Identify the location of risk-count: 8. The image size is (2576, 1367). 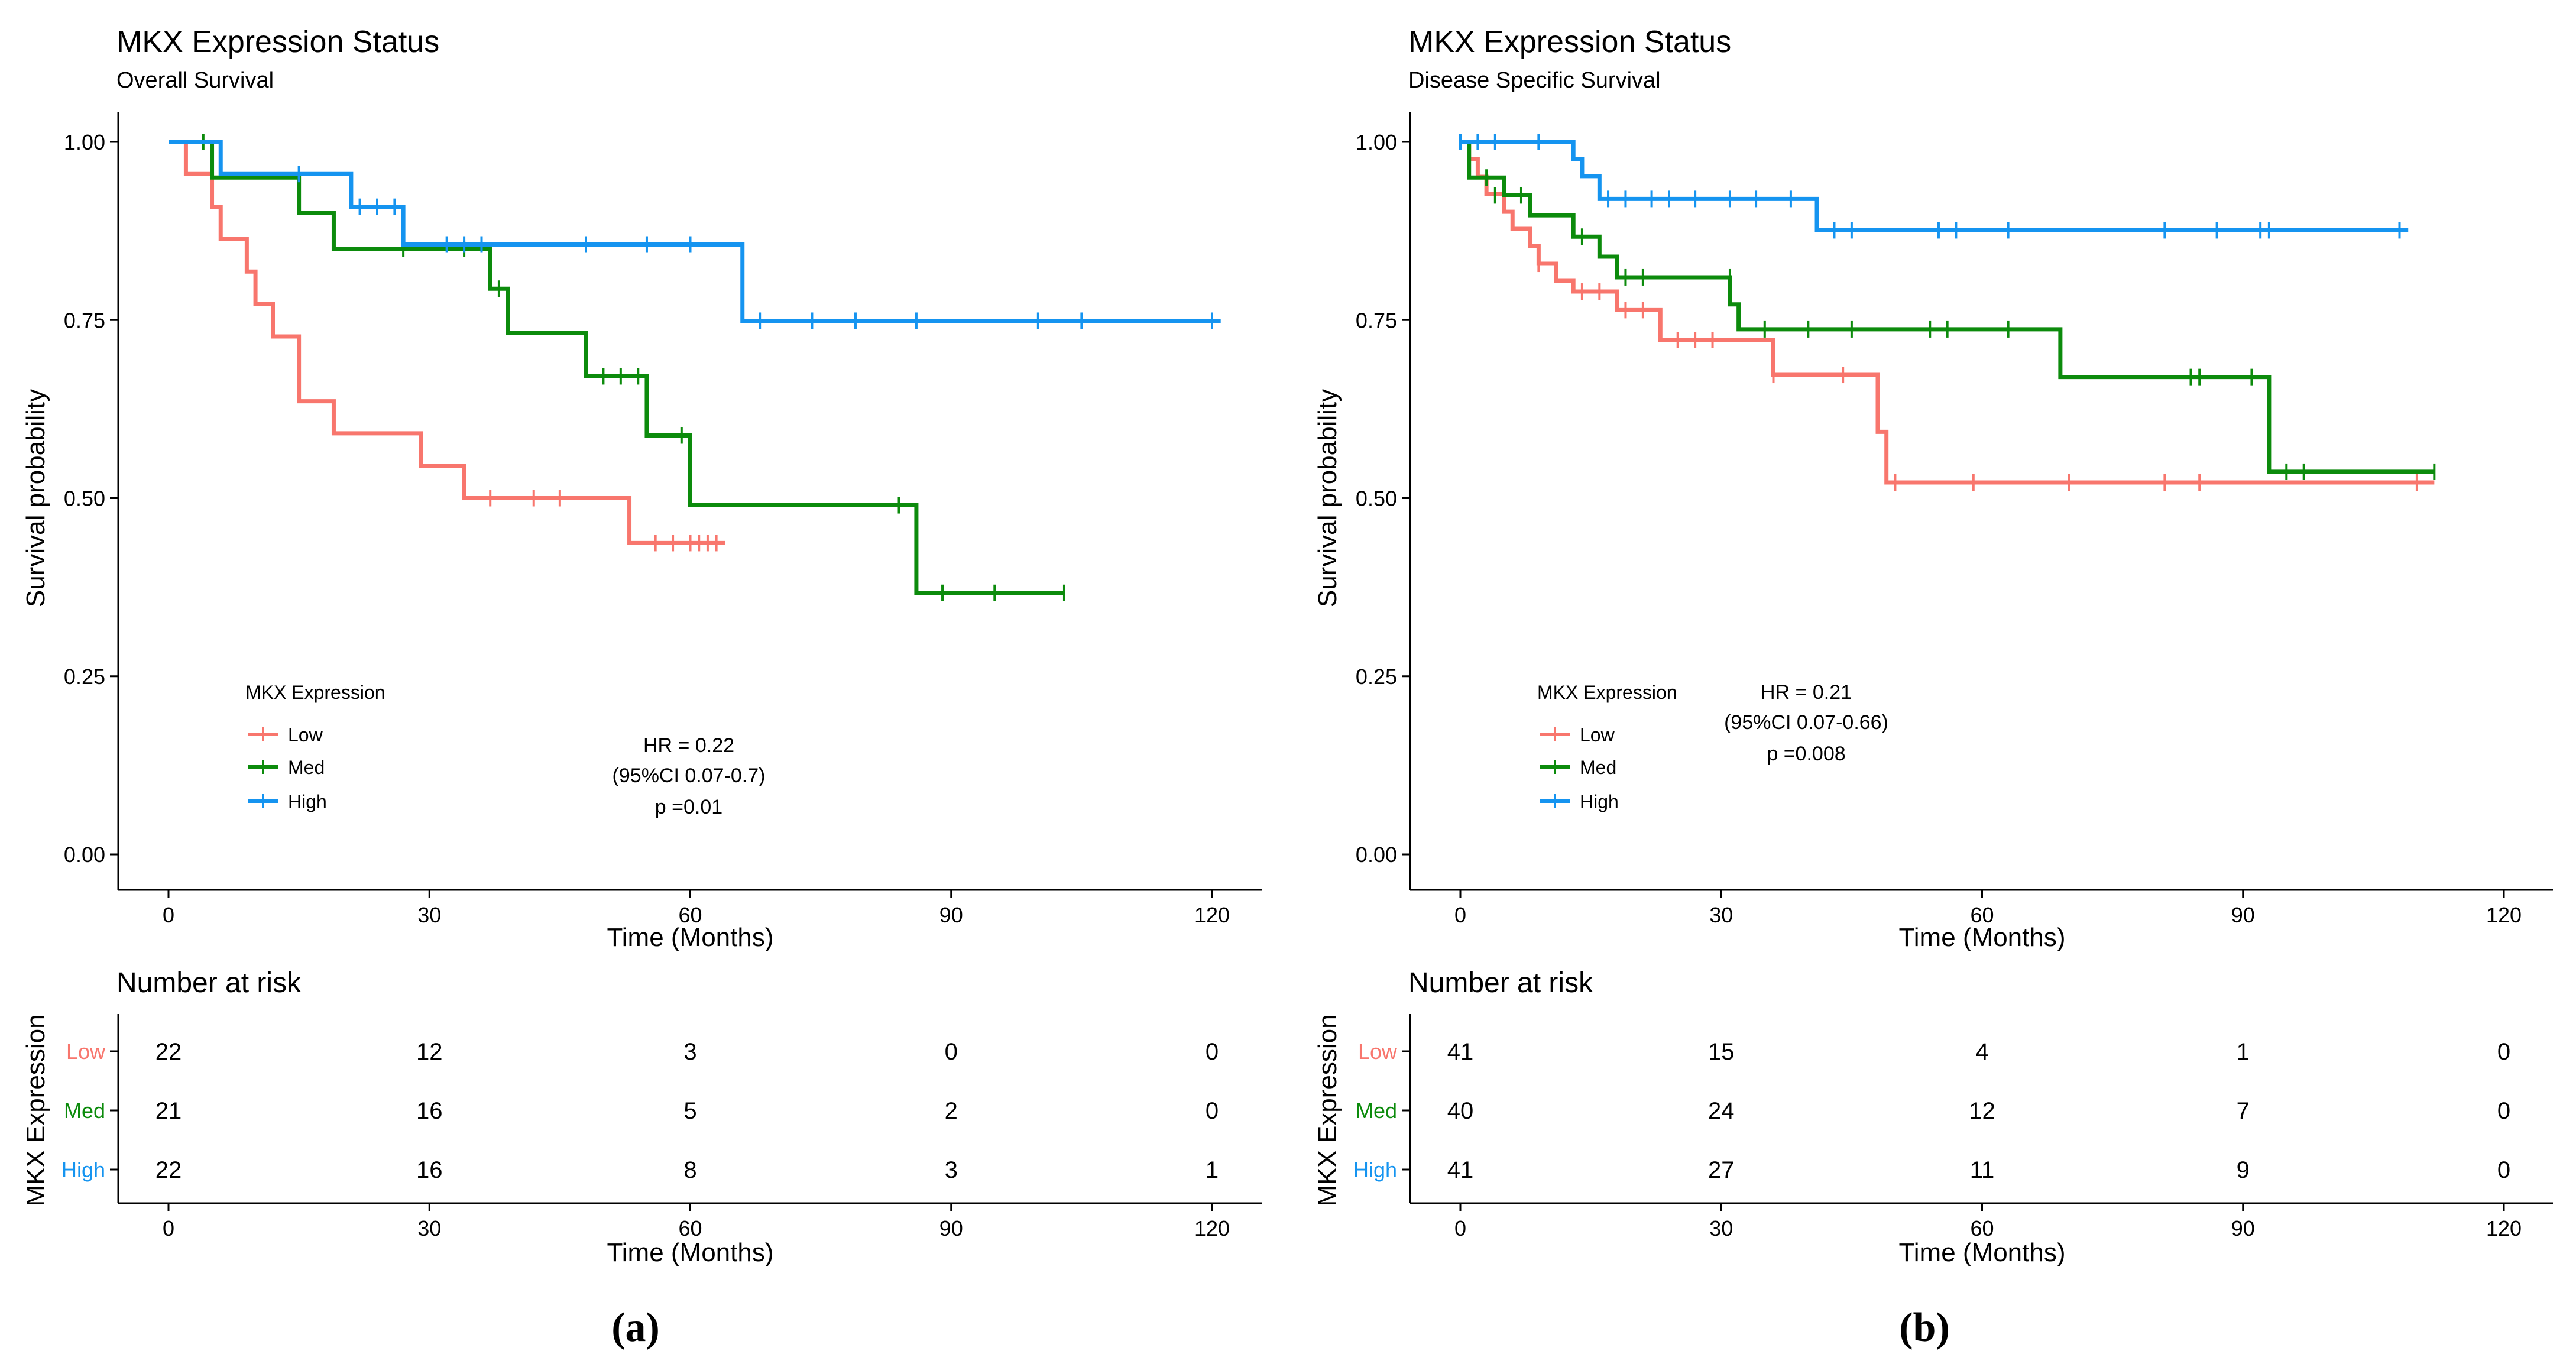
(689, 1170).